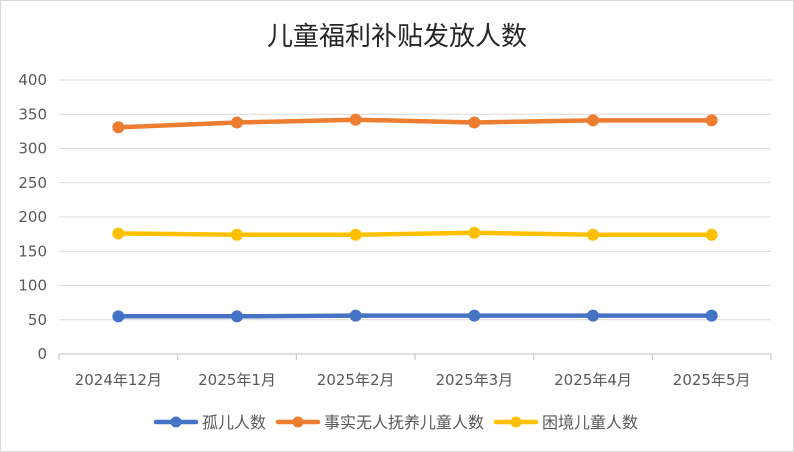 This screenshot has width=794, height=452. Describe the element at coordinates (37, 320) in the screenshot. I see `y-tick-label: 50` at that location.